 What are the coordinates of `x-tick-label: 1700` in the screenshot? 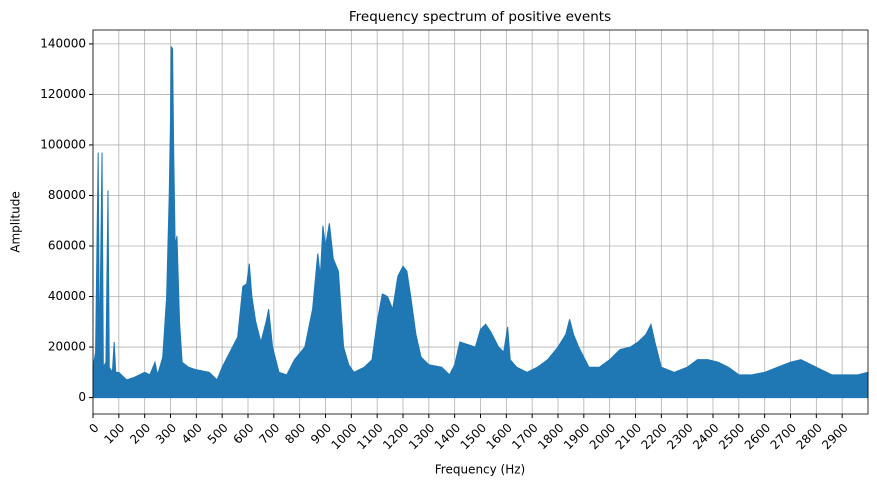 It's located at (524, 436).